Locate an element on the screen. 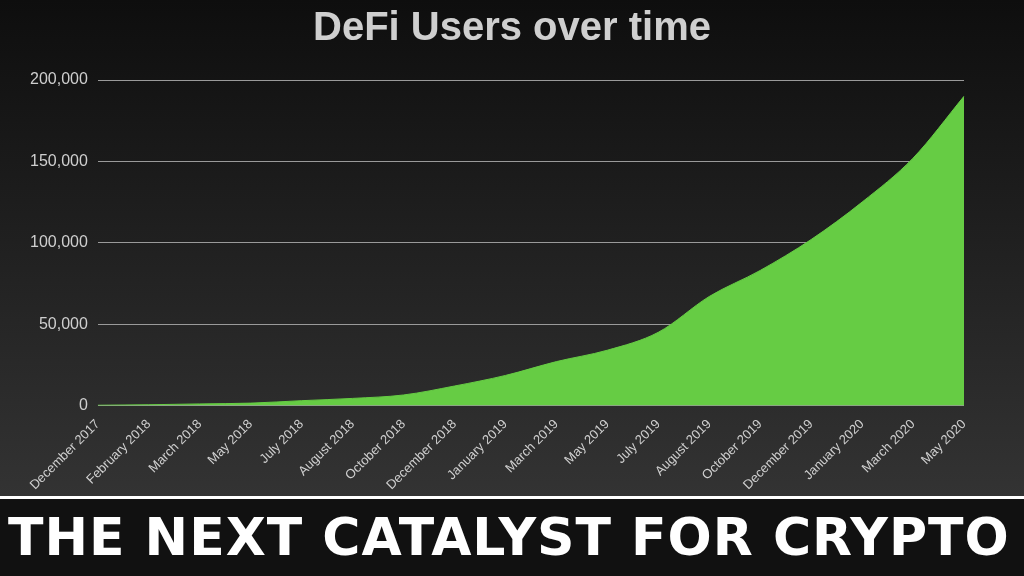  text: THE NEXT CATALYST FOR CRYPTO is located at coordinates (512, 536).